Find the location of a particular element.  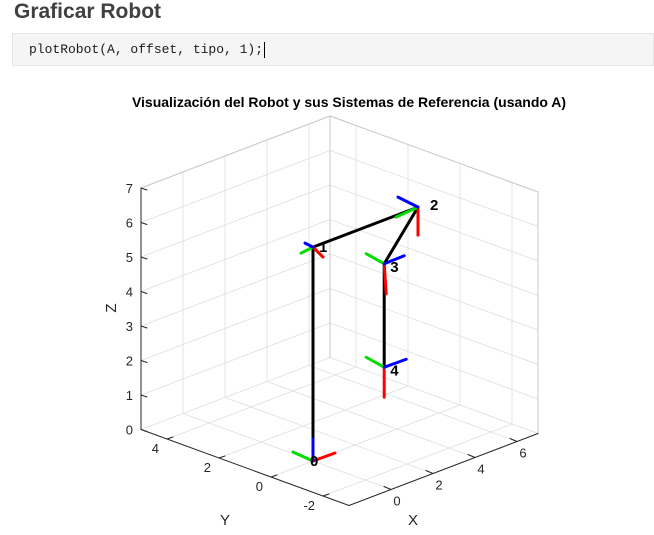

section-title: Graficar Robot is located at coordinates (88, 11).